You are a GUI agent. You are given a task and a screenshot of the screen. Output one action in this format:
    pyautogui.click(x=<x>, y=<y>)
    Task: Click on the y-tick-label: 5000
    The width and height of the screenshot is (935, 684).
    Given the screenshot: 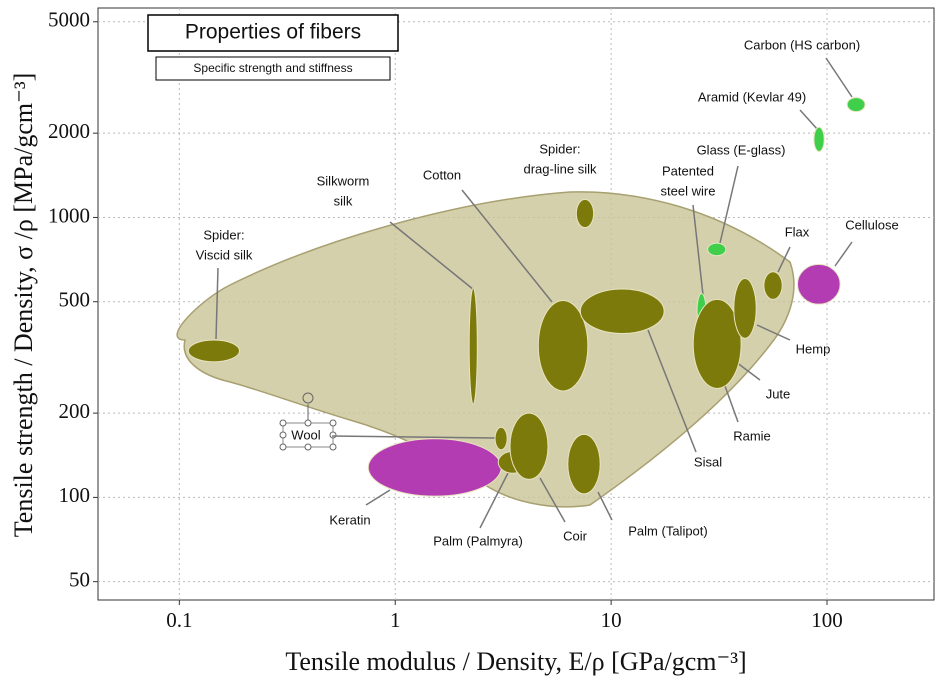 What is the action you would take?
    pyautogui.click(x=69, y=20)
    